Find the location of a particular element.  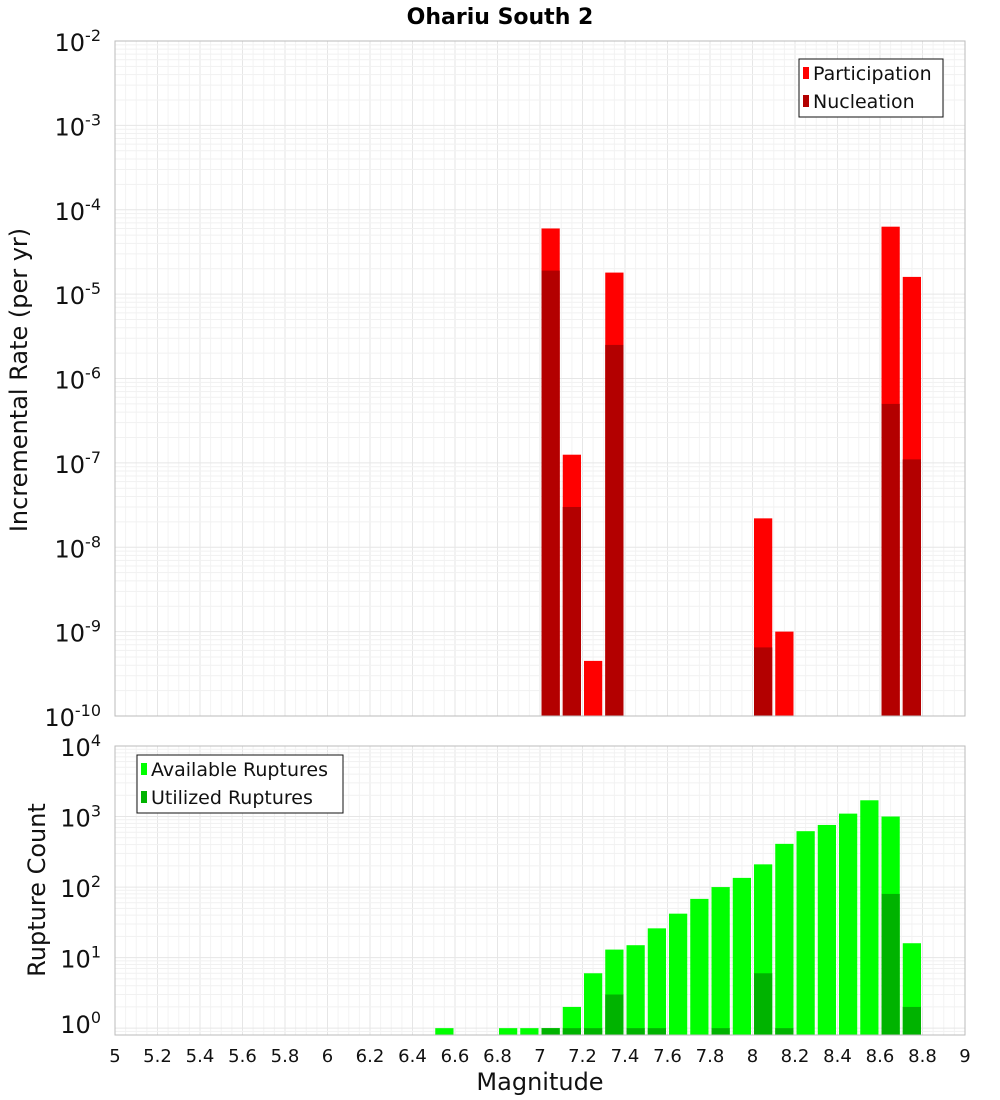

legend-label: Available Ruptures is located at coordinates (239, 770).